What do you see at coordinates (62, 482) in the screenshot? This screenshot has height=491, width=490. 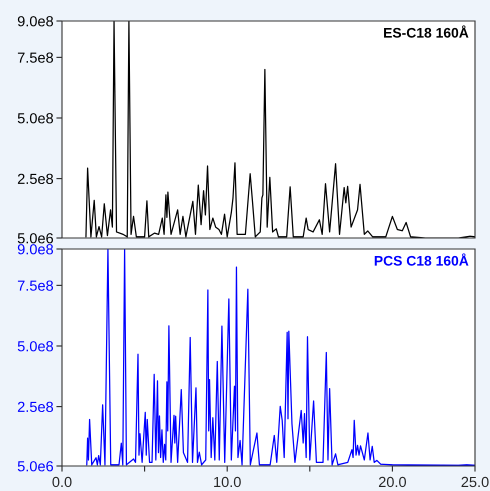 I see `x-tick-label: 0.0` at bounding box center [62, 482].